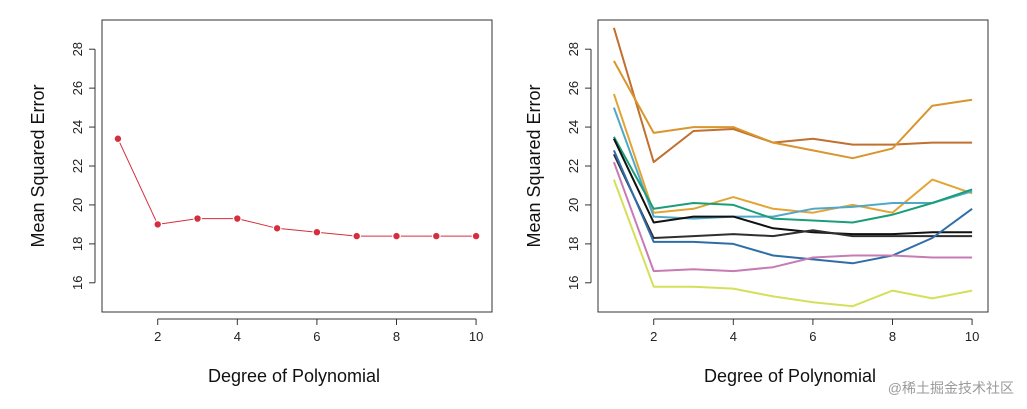 The image size is (1027, 409). What do you see at coordinates (38, 165) in the screenshot?
I see `left-y-axis-title: Mean Squared Error` at bounding box center [38, 165].